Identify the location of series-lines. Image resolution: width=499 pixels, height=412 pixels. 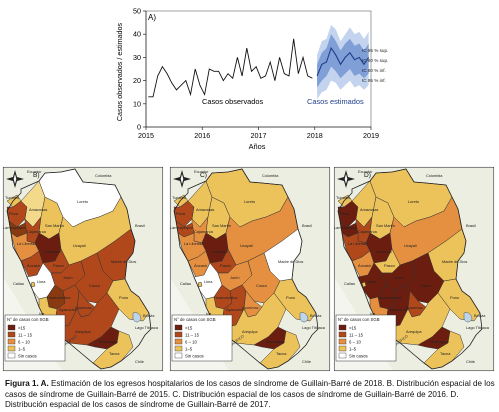
(259, 68).